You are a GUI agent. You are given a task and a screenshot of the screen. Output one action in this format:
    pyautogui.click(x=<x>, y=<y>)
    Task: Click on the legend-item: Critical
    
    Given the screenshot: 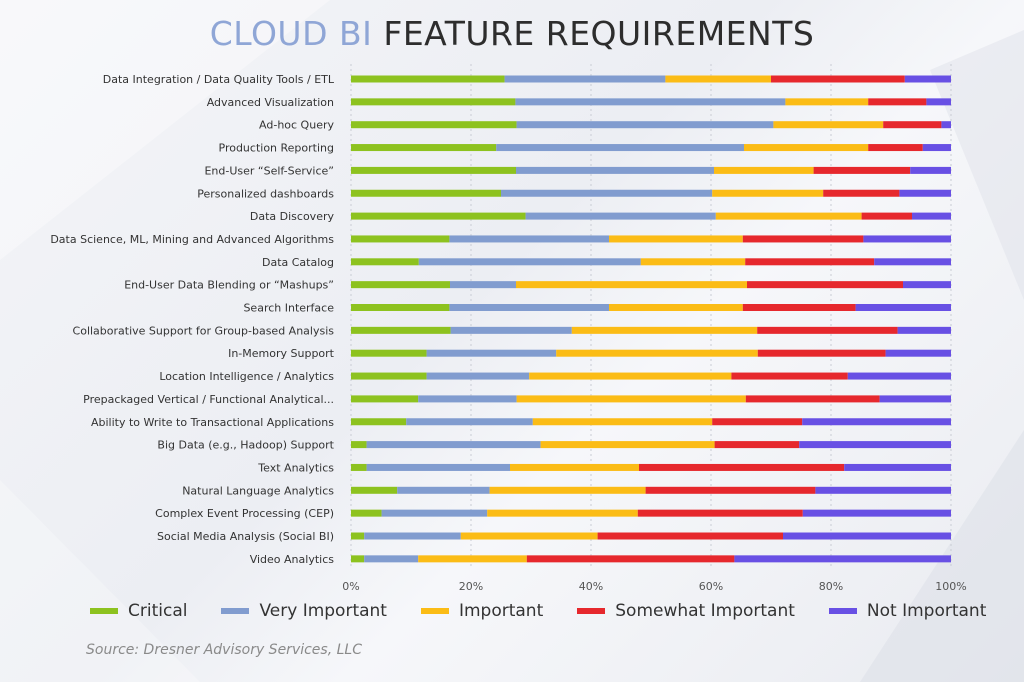 What is the action you would take?
    pyautogui.click(x=138, y=611)
    